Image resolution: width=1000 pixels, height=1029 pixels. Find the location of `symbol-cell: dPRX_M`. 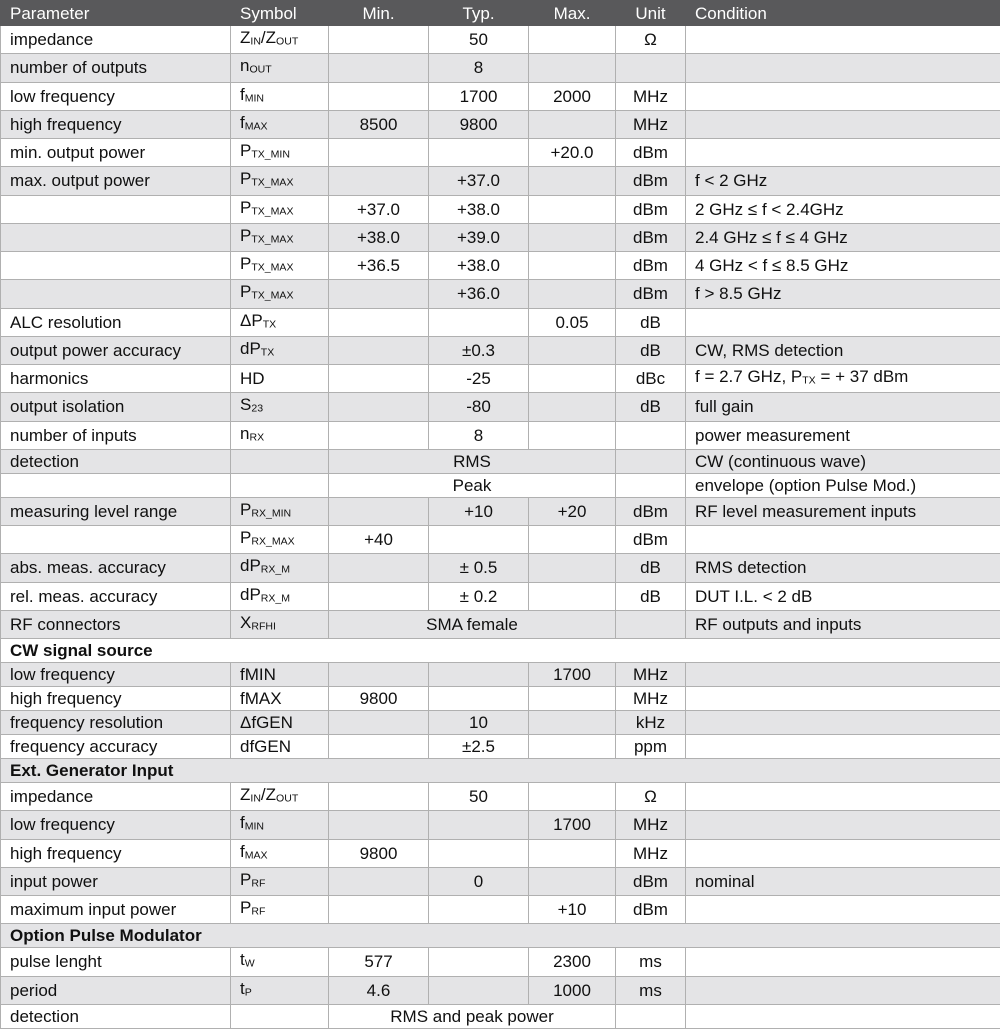

symbol-cell: dPRX_M is located at coordinates (280, 568).